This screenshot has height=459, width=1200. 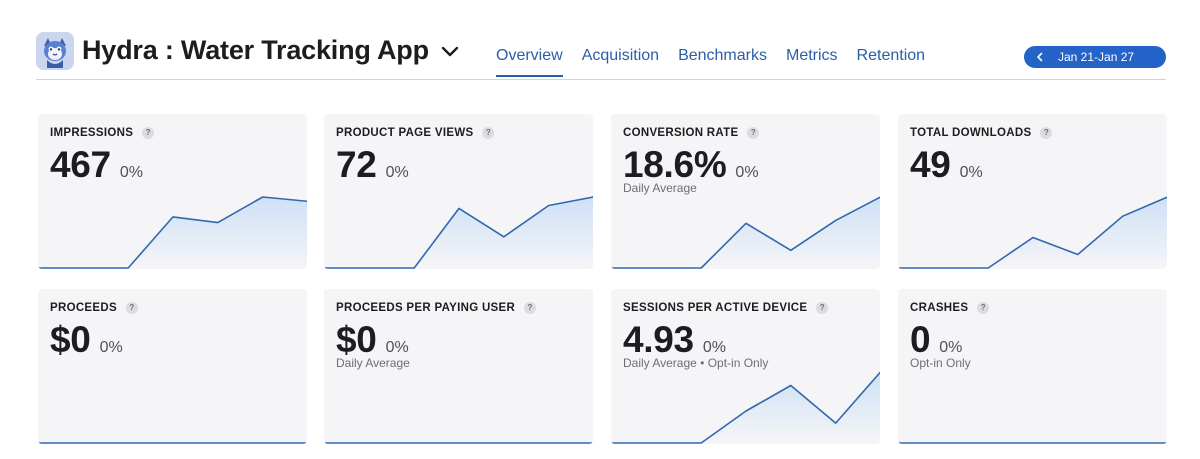 What do you see at coordinates (940, 363) in the screenshot?
I see `metric-subtitle: Opt-in Only` at bounding box center [940, 363].